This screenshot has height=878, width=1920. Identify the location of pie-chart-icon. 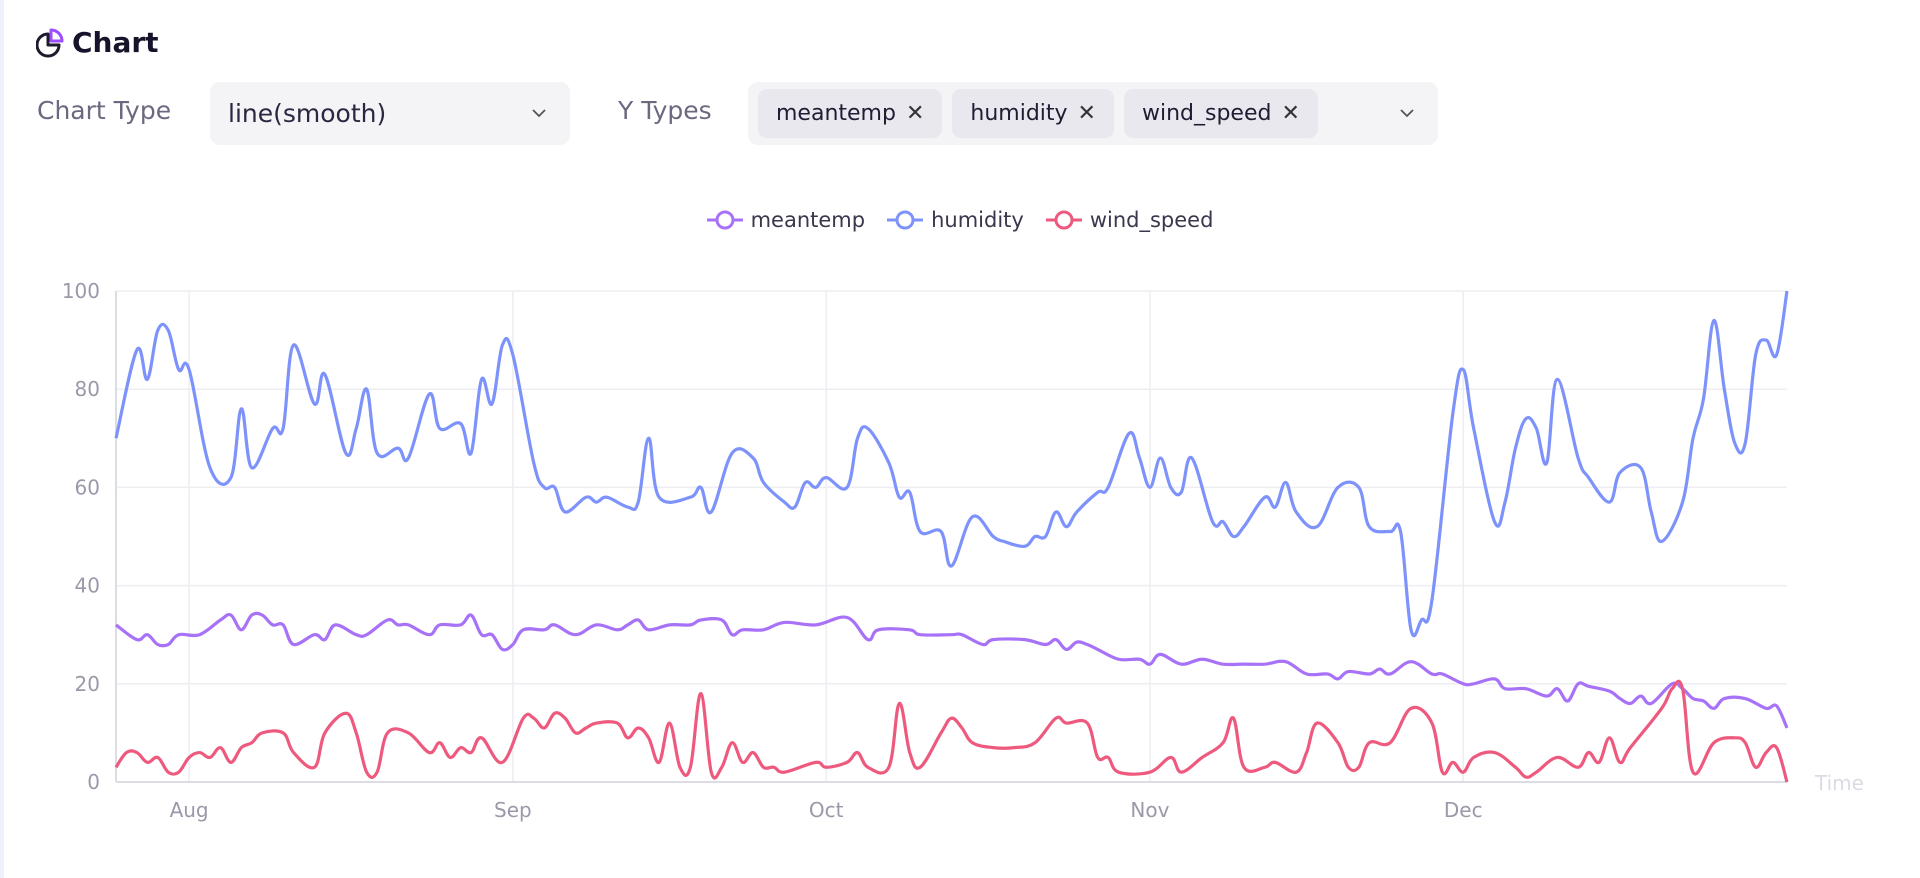
(50, 42).